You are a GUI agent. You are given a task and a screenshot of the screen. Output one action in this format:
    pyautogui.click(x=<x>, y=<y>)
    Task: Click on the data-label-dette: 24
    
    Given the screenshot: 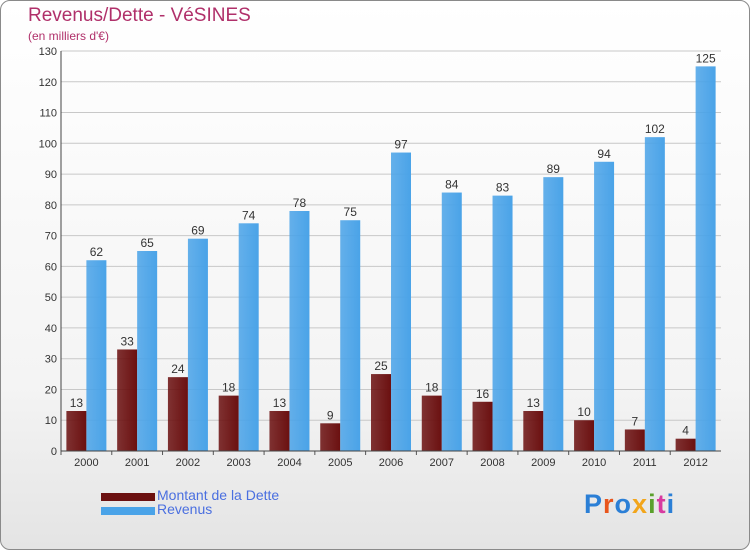 What is the action you would take?
    pyautogui.click(x=178, y=369)
    